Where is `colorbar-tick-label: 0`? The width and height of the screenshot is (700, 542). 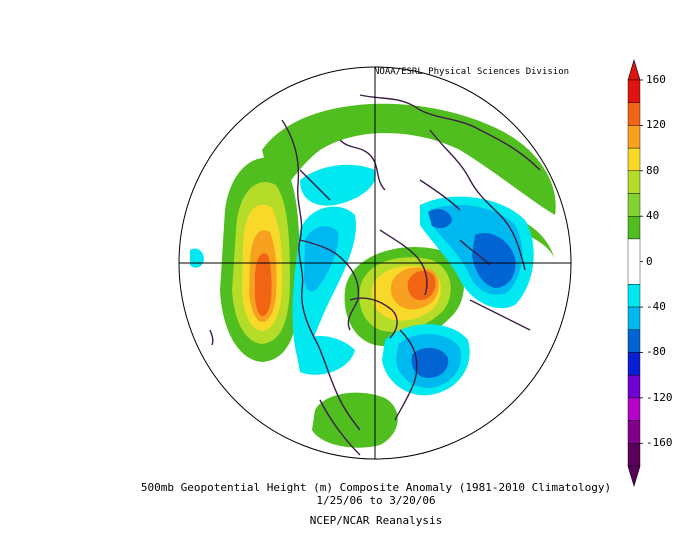 colorbar-tick-label: 0 is located at coordinates (649, 261).